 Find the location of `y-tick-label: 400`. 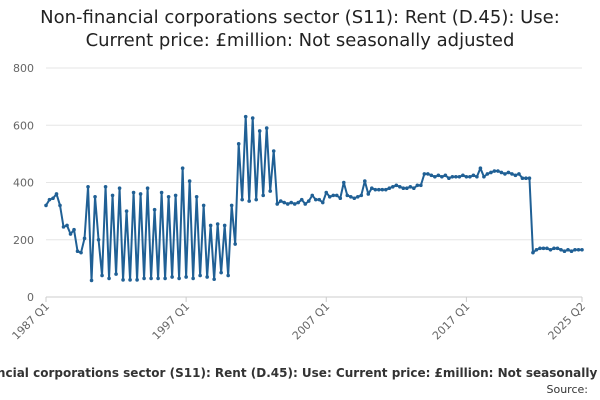

y-tick-label: 400 is located at coordinates (23, 183).